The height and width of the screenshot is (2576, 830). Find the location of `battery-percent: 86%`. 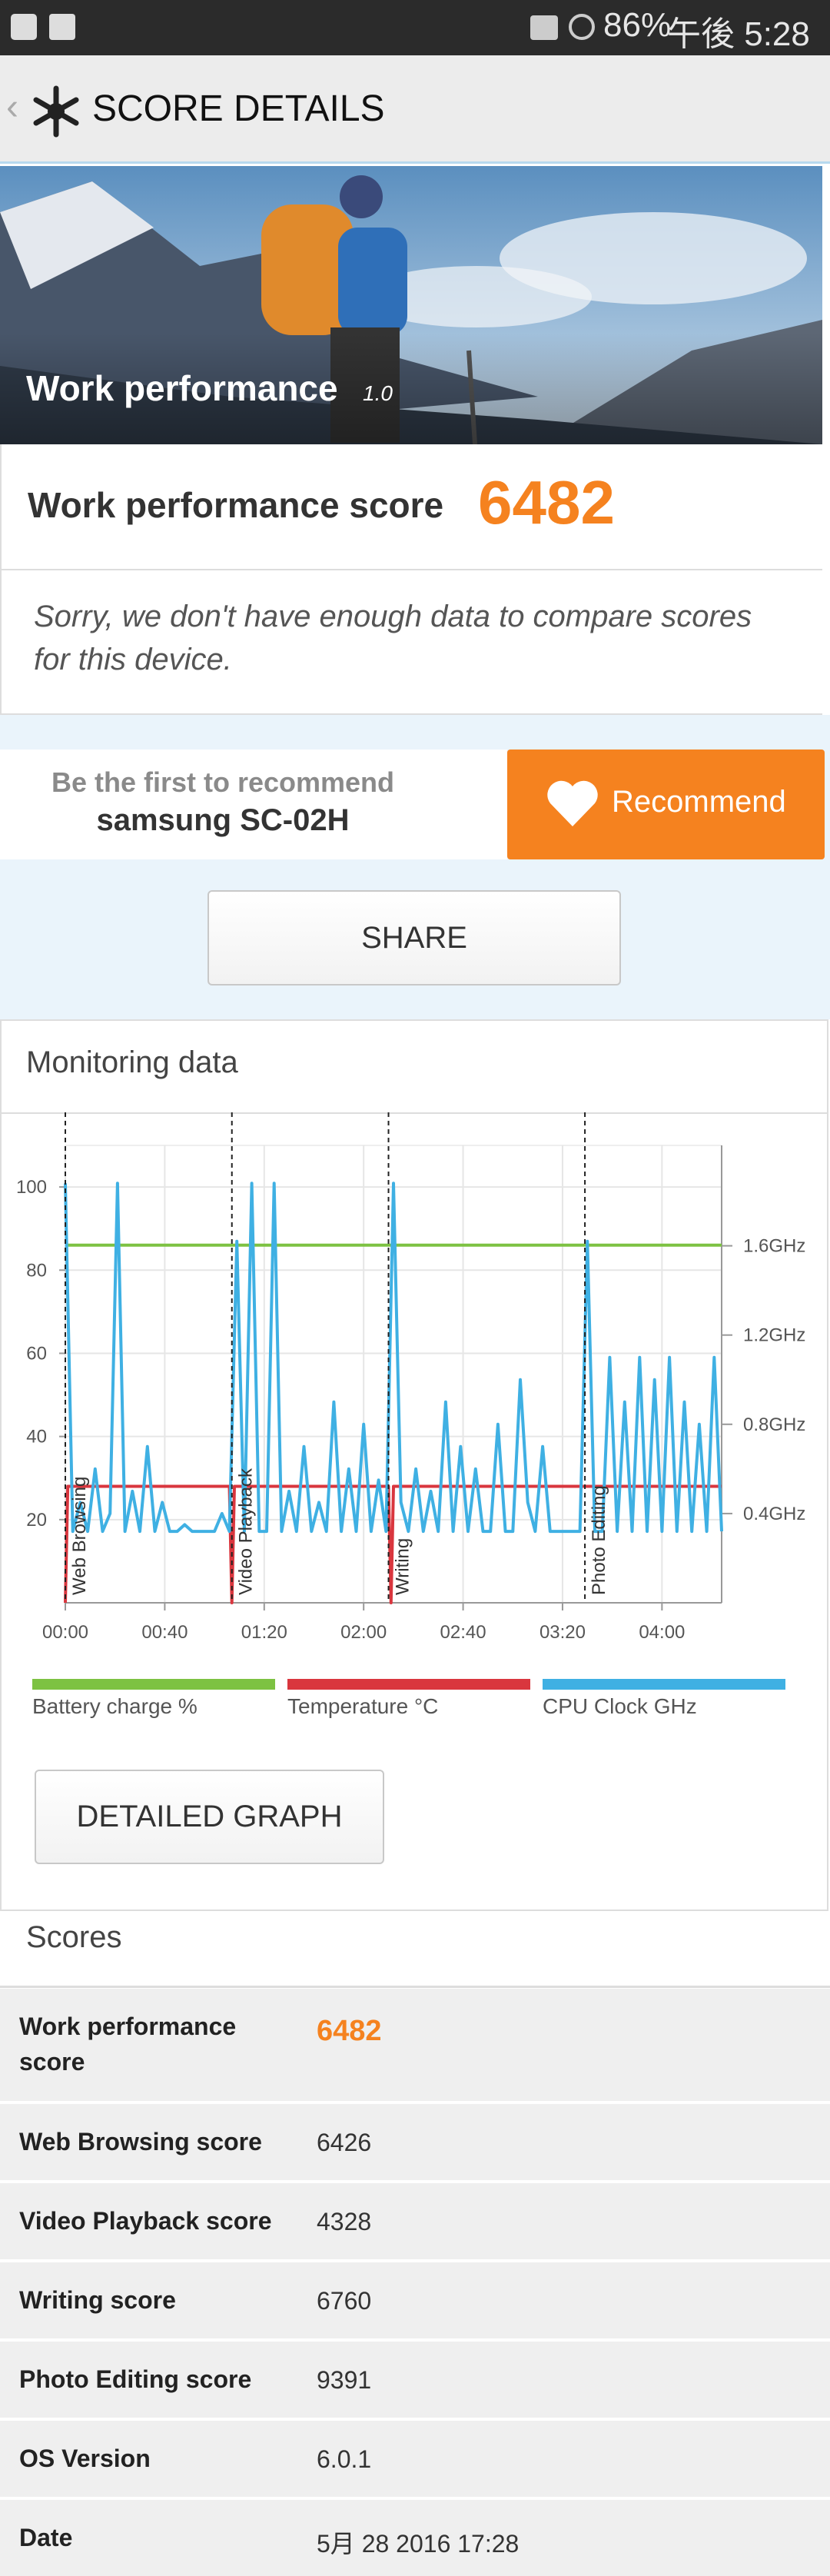

battery-percent: 86% is located at coordinates (637, 25).